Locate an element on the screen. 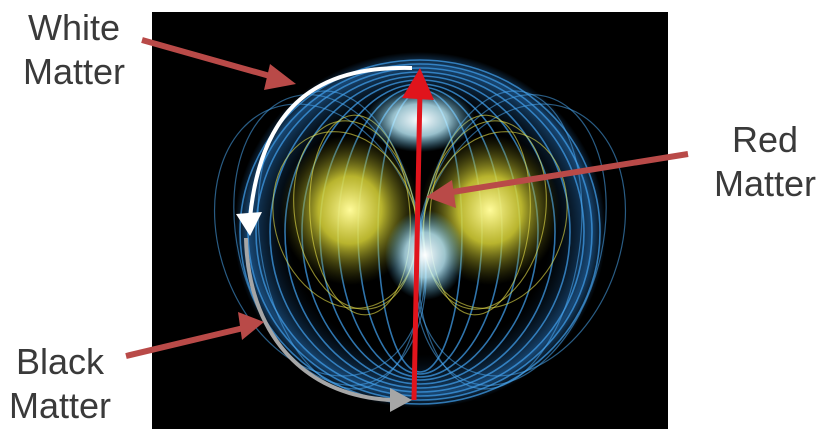  black-matter-label-line2: Matter is located at coordinates (60, 405).